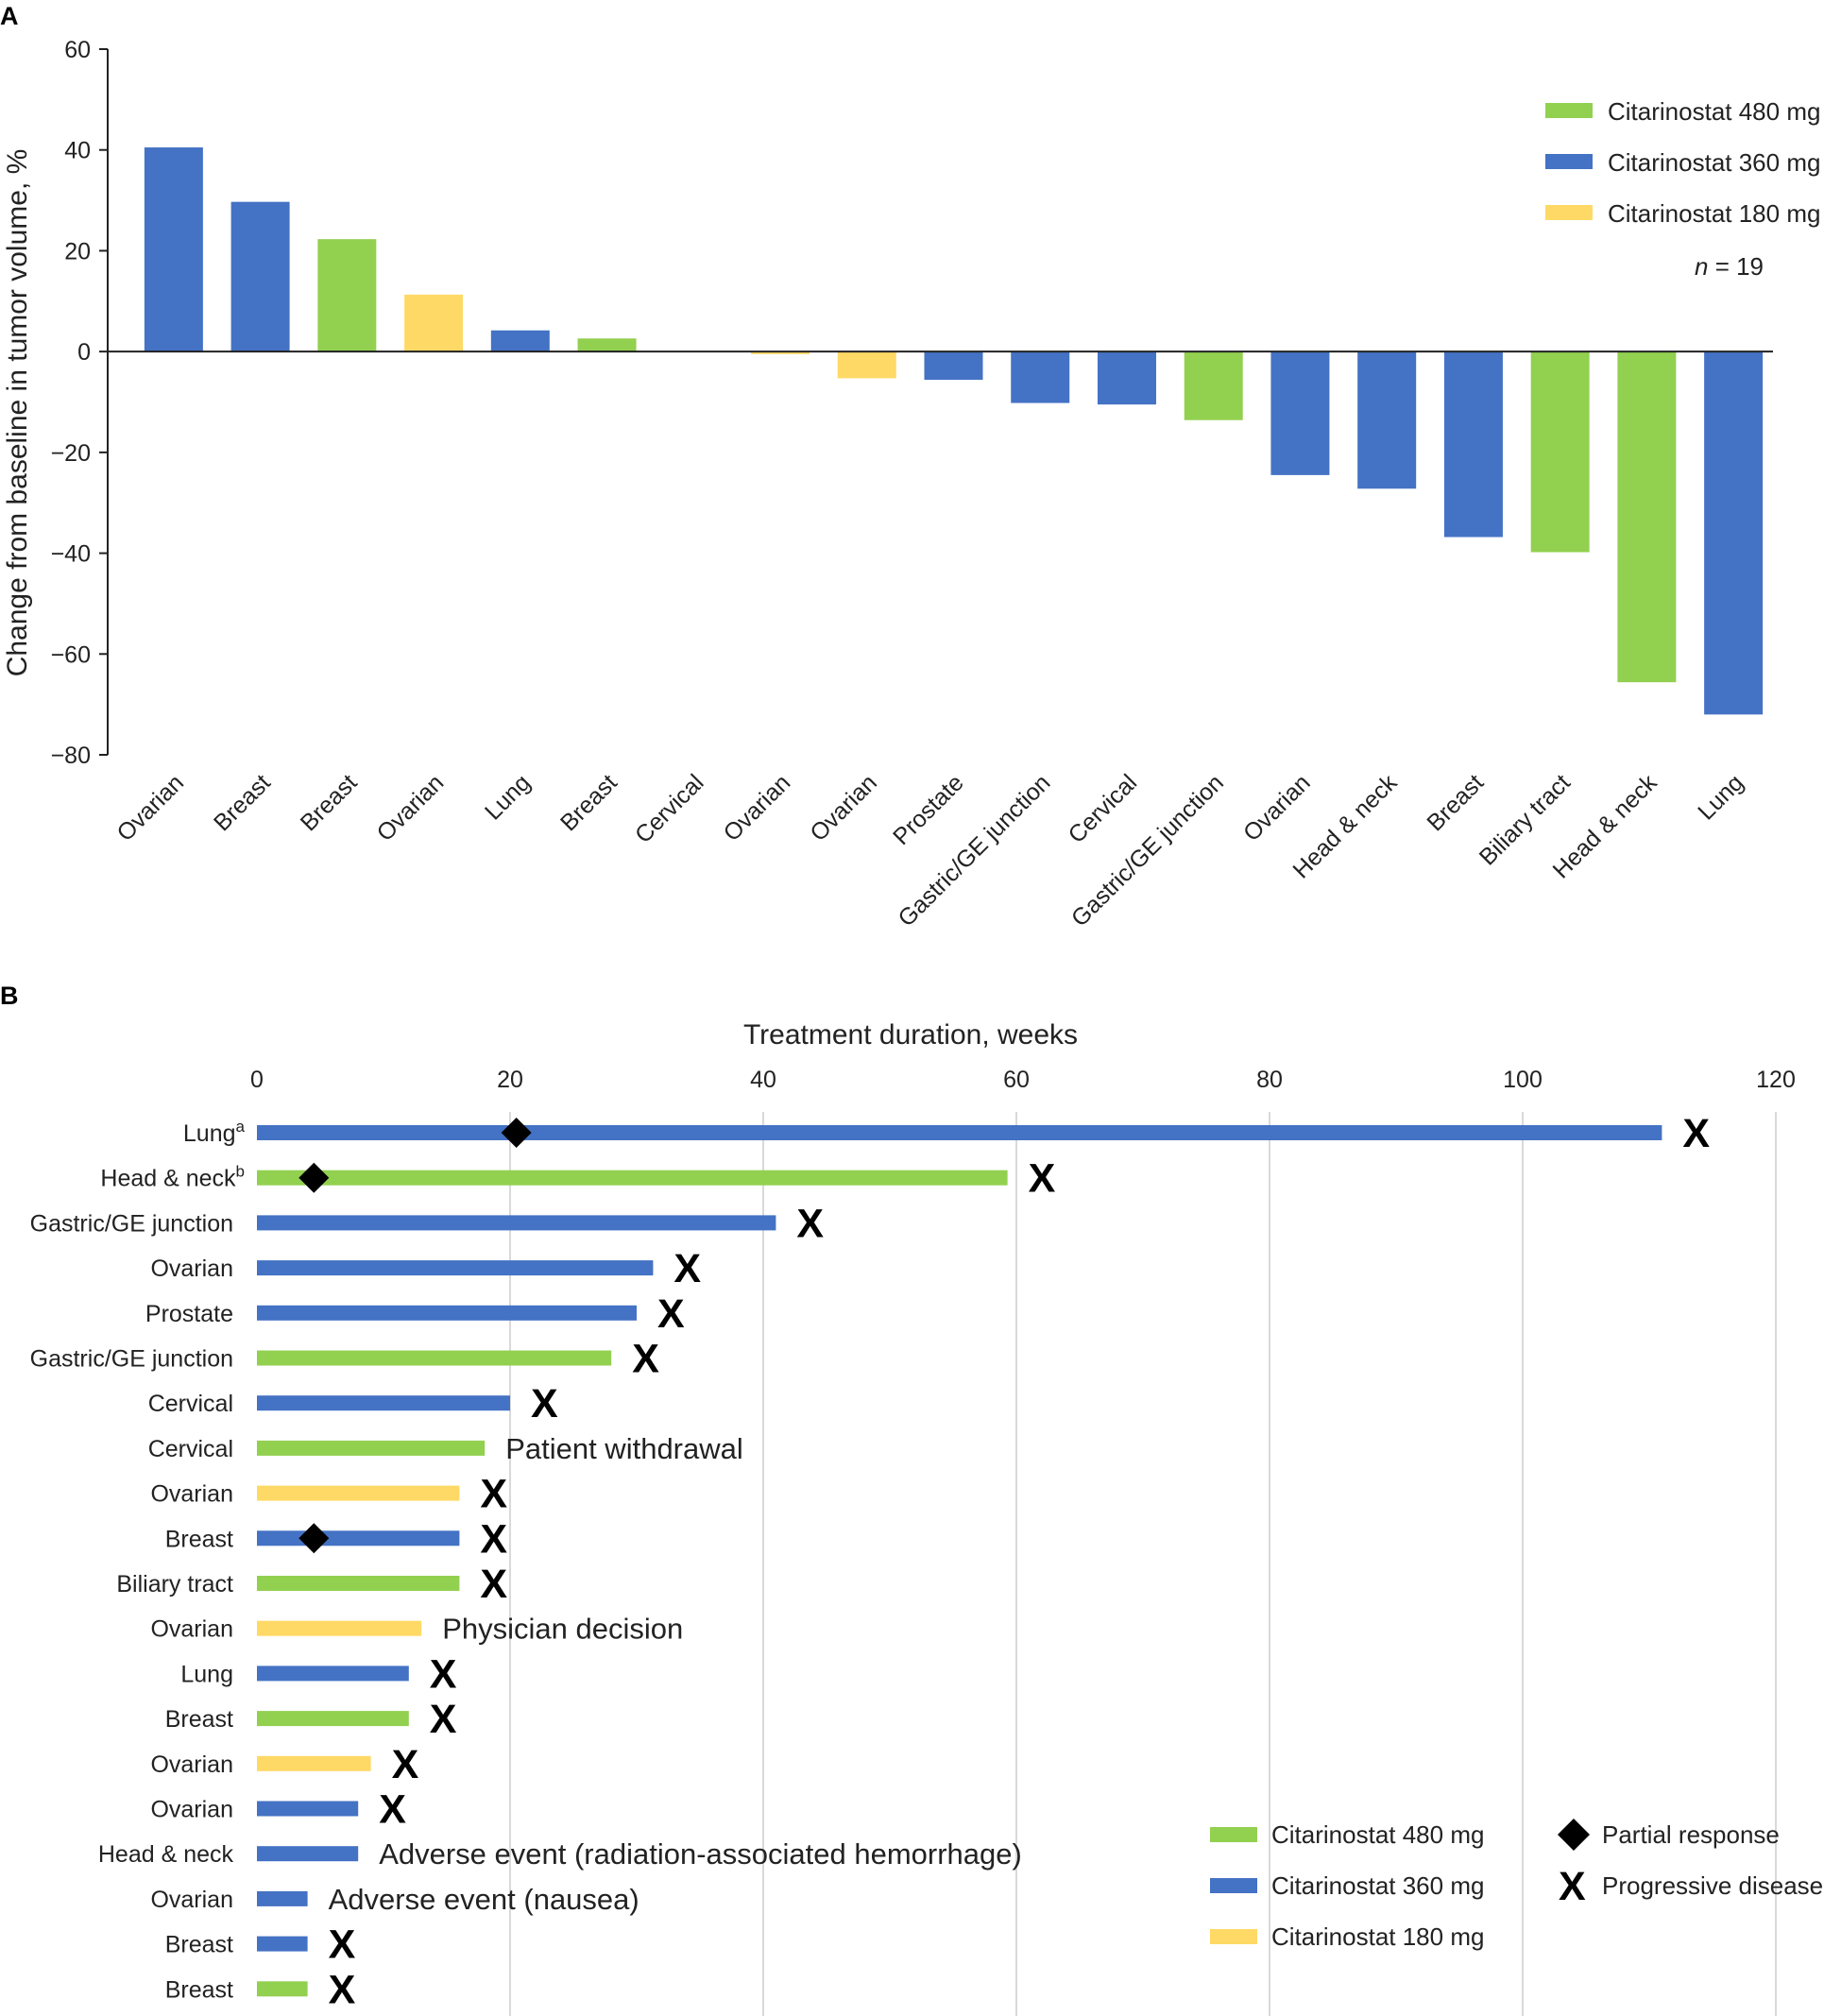  I want to click on panel-b-label: B, so click(9, 996).